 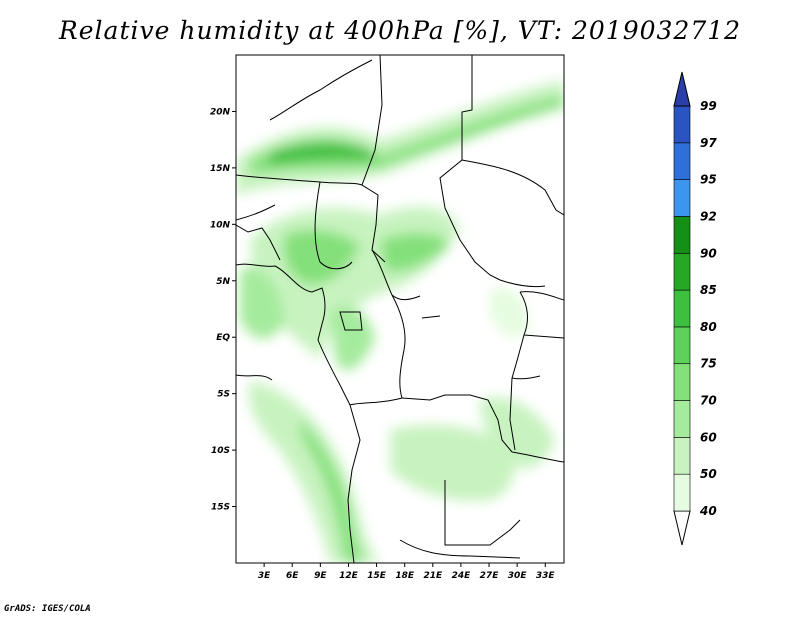 What do you see at coordinates (708, 364) in the screenshot?
I see `colorbar-label: 75` at bounding box center [708, 364].